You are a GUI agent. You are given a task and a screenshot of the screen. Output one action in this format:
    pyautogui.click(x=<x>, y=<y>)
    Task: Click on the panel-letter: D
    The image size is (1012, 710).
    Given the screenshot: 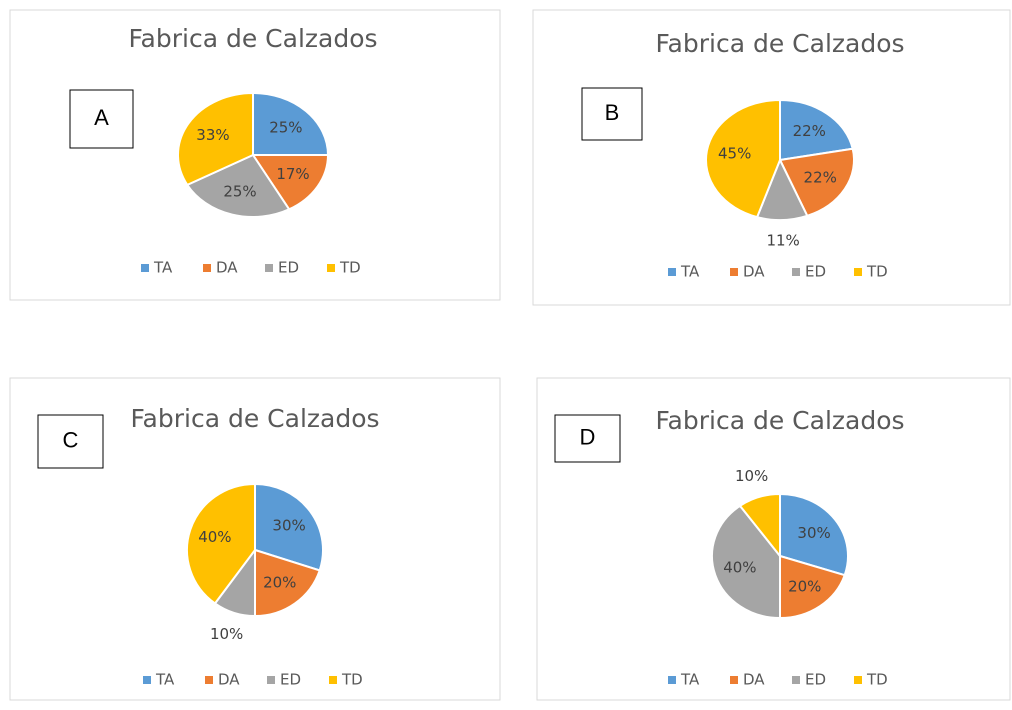 What is the action you would take?
    pyautogui.click(x=588, y=436)
    